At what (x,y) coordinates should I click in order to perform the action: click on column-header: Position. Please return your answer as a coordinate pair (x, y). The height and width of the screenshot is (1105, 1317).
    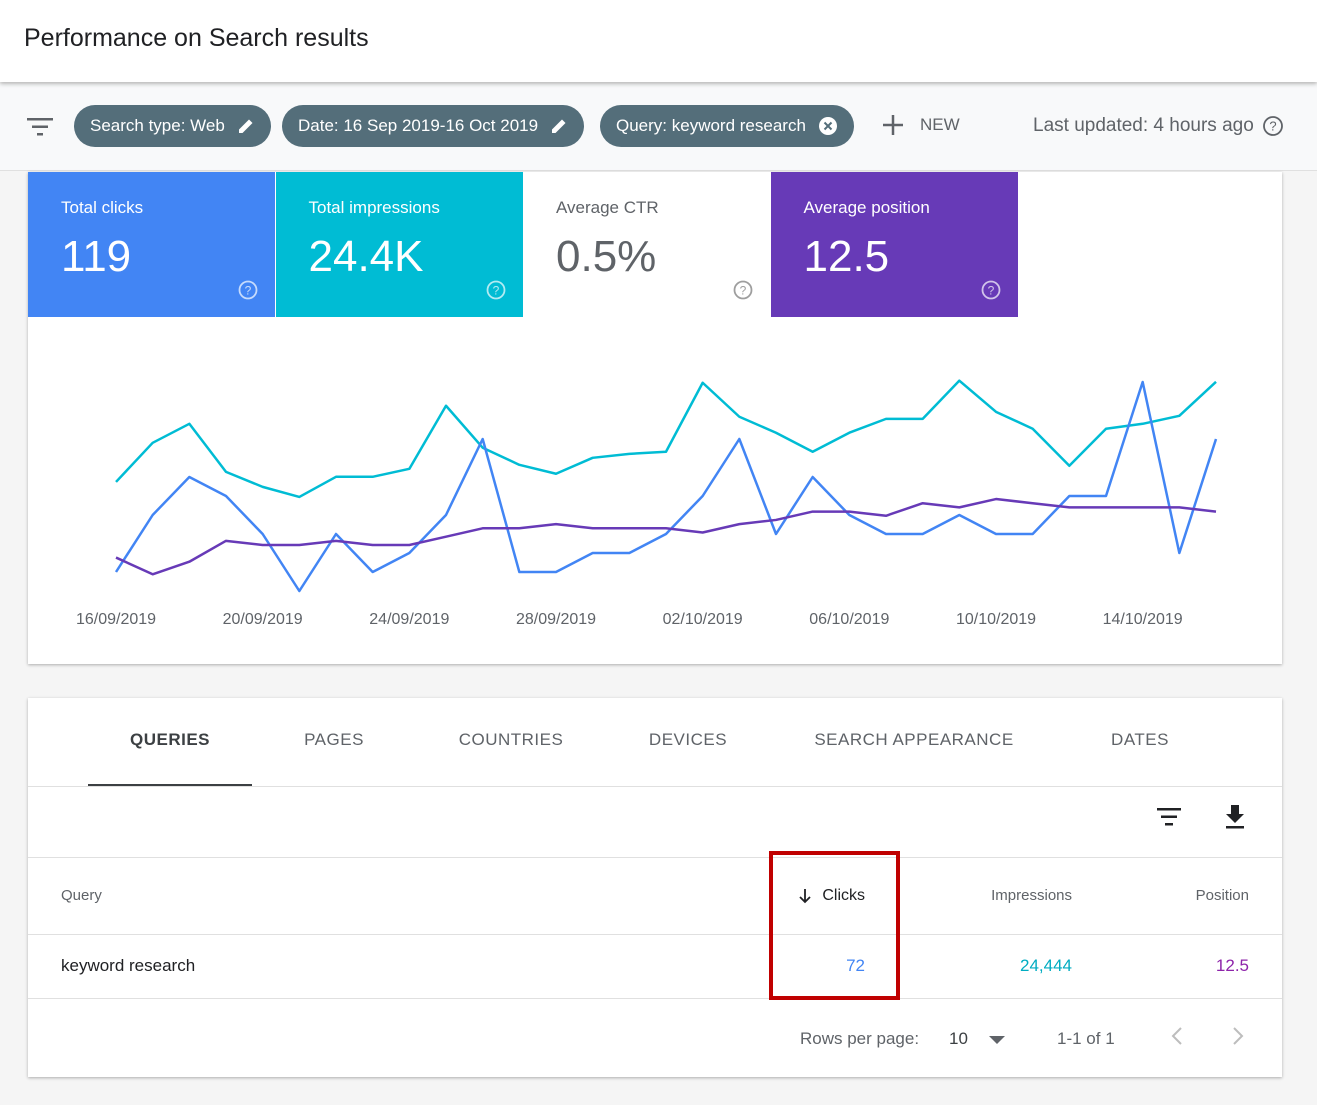
    Looking at the image, I should click on (1222, 895).